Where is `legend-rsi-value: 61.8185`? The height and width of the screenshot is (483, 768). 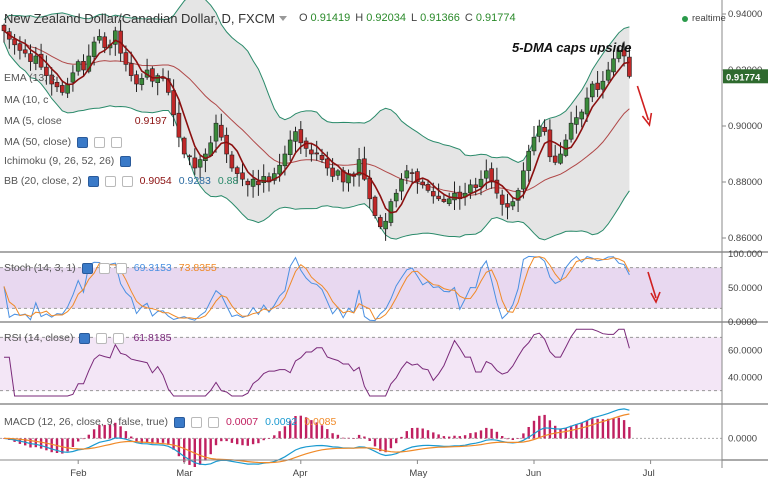
legend-rsi-value: 61.8185 is located at coordinates (152, 338).